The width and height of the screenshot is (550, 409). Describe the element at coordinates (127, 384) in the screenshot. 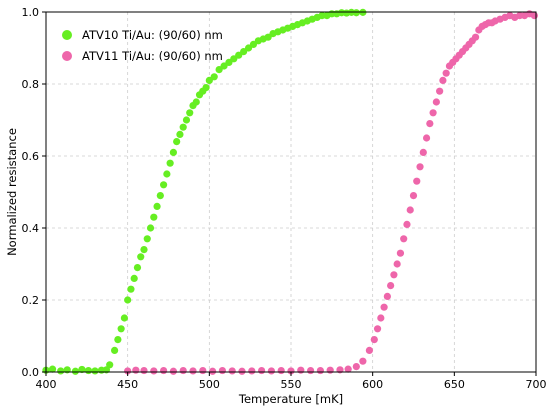

I see `x-tick-label: 450` at that location.